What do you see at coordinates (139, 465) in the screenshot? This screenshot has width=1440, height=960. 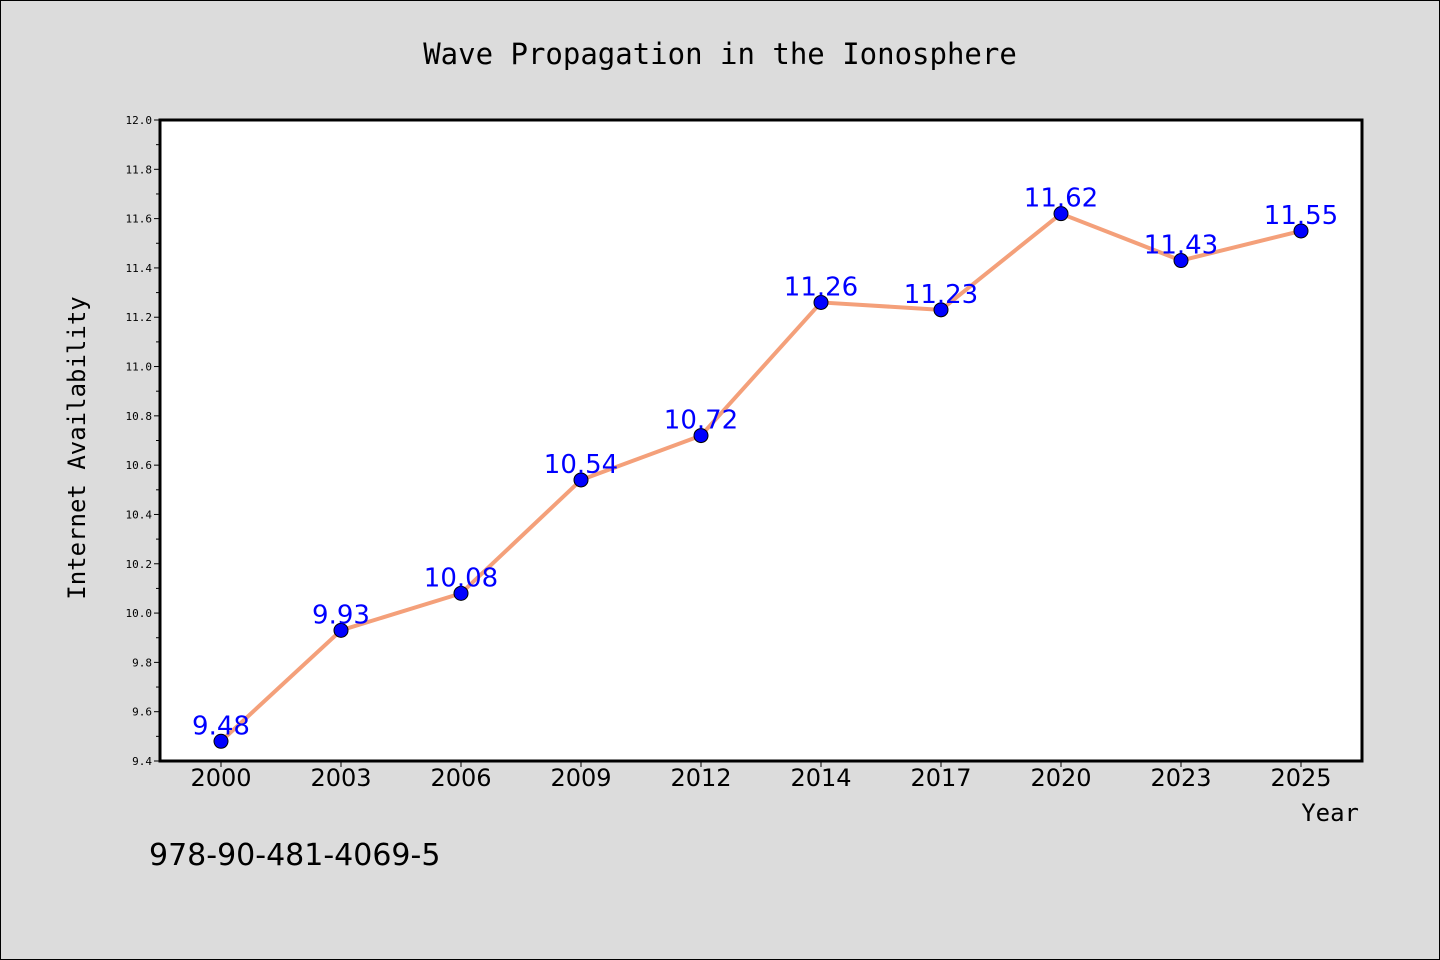 I see `y-tick-label: 10.6` at bounding box center [139, 465].